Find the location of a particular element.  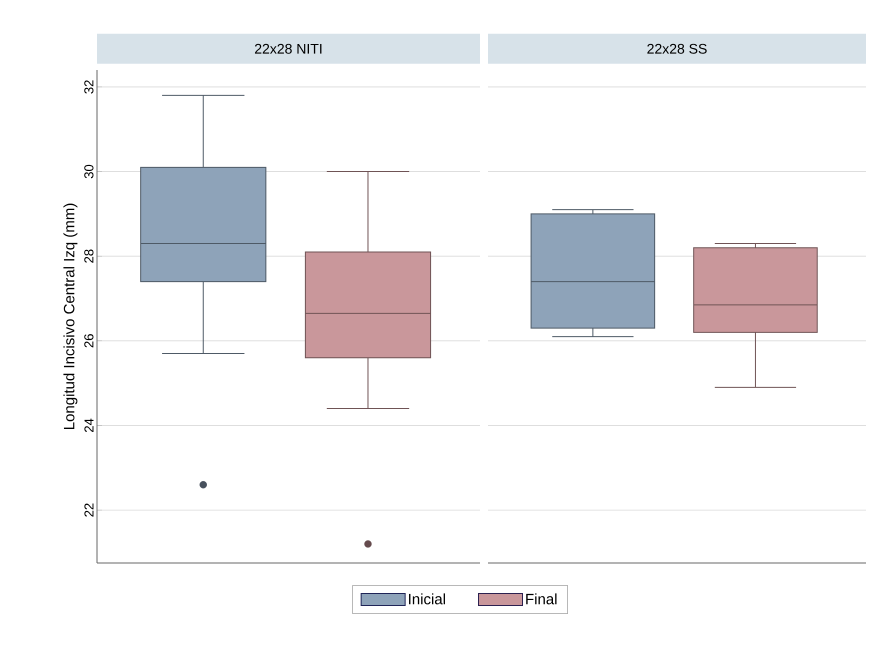

y-tick-label: 24 is located at coordinates (89, 425).